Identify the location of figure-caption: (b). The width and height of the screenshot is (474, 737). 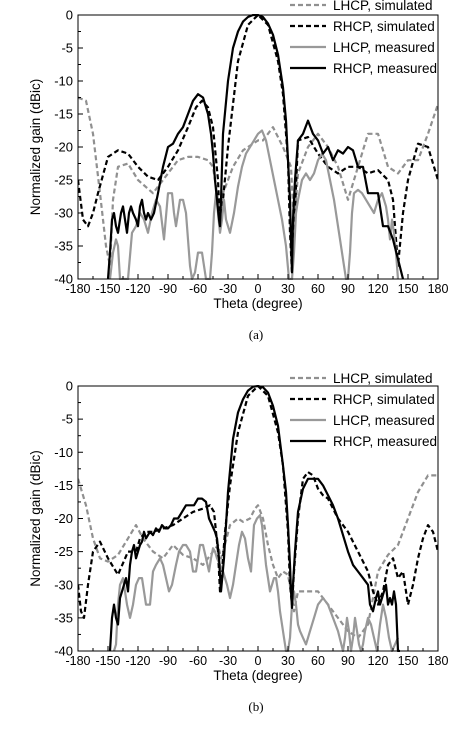
(255, 706).